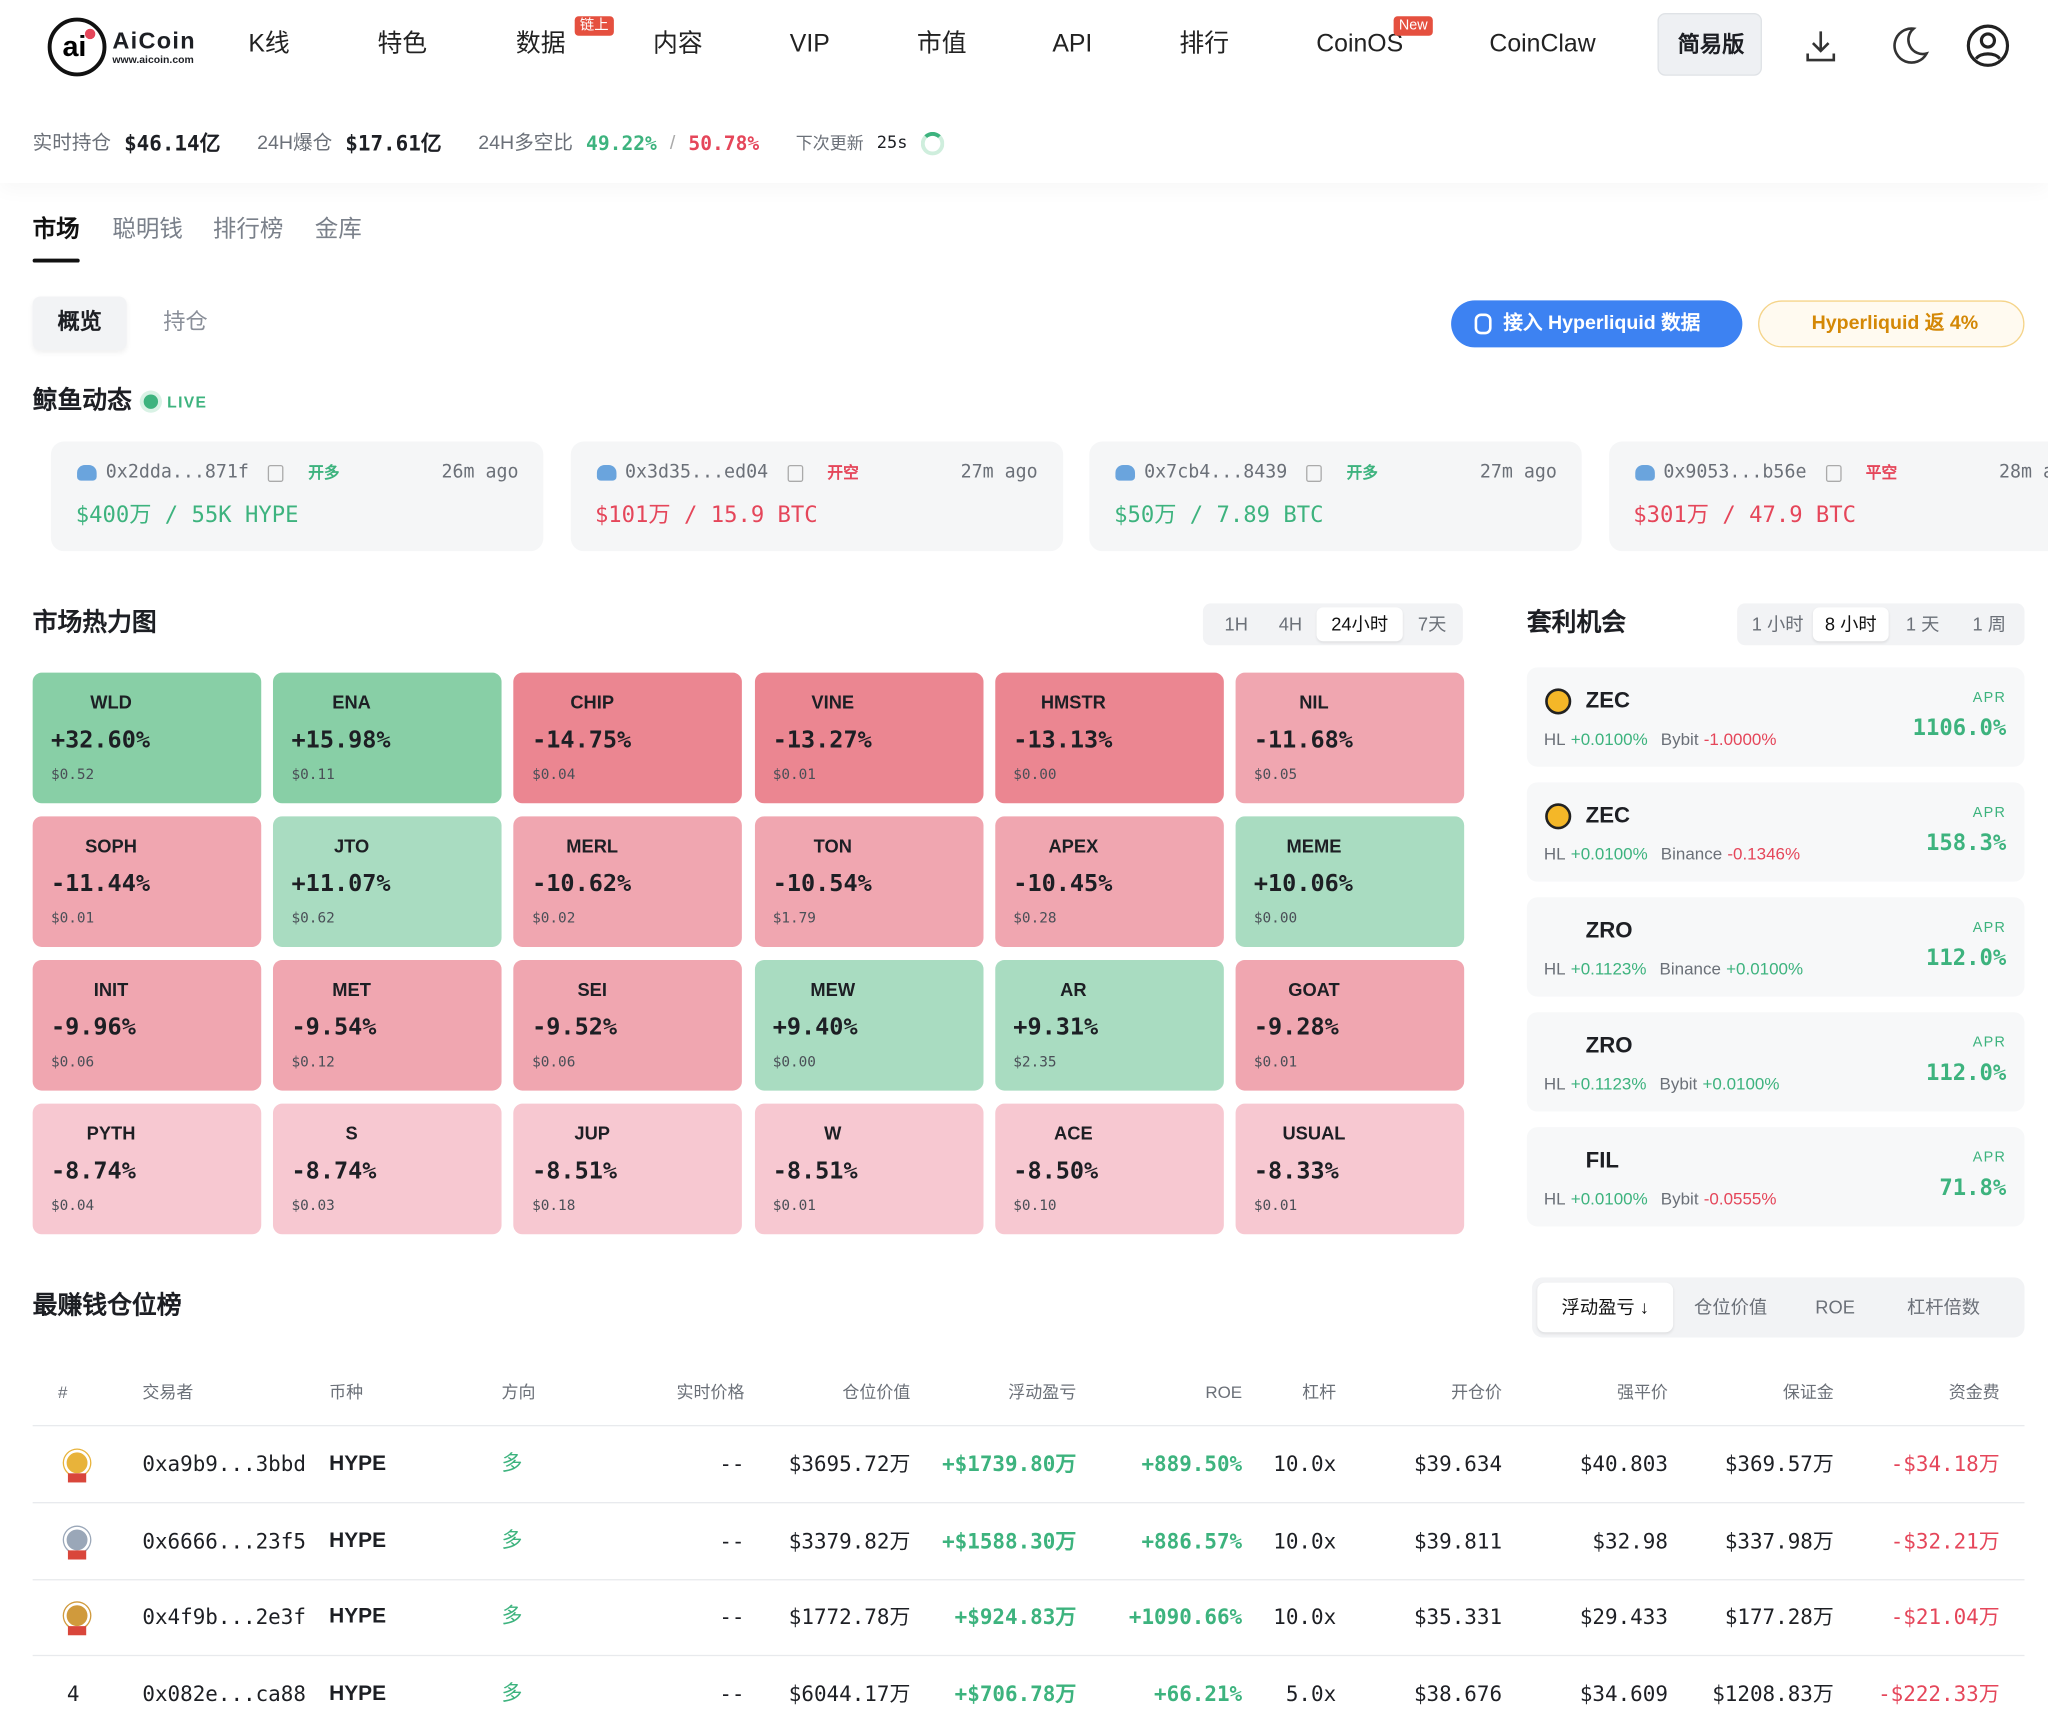  What do you see at coordinates (1731, 1307) in the screenshot?
I see `sort-label: 仓位价值` at bounding box center [1731, 1307].